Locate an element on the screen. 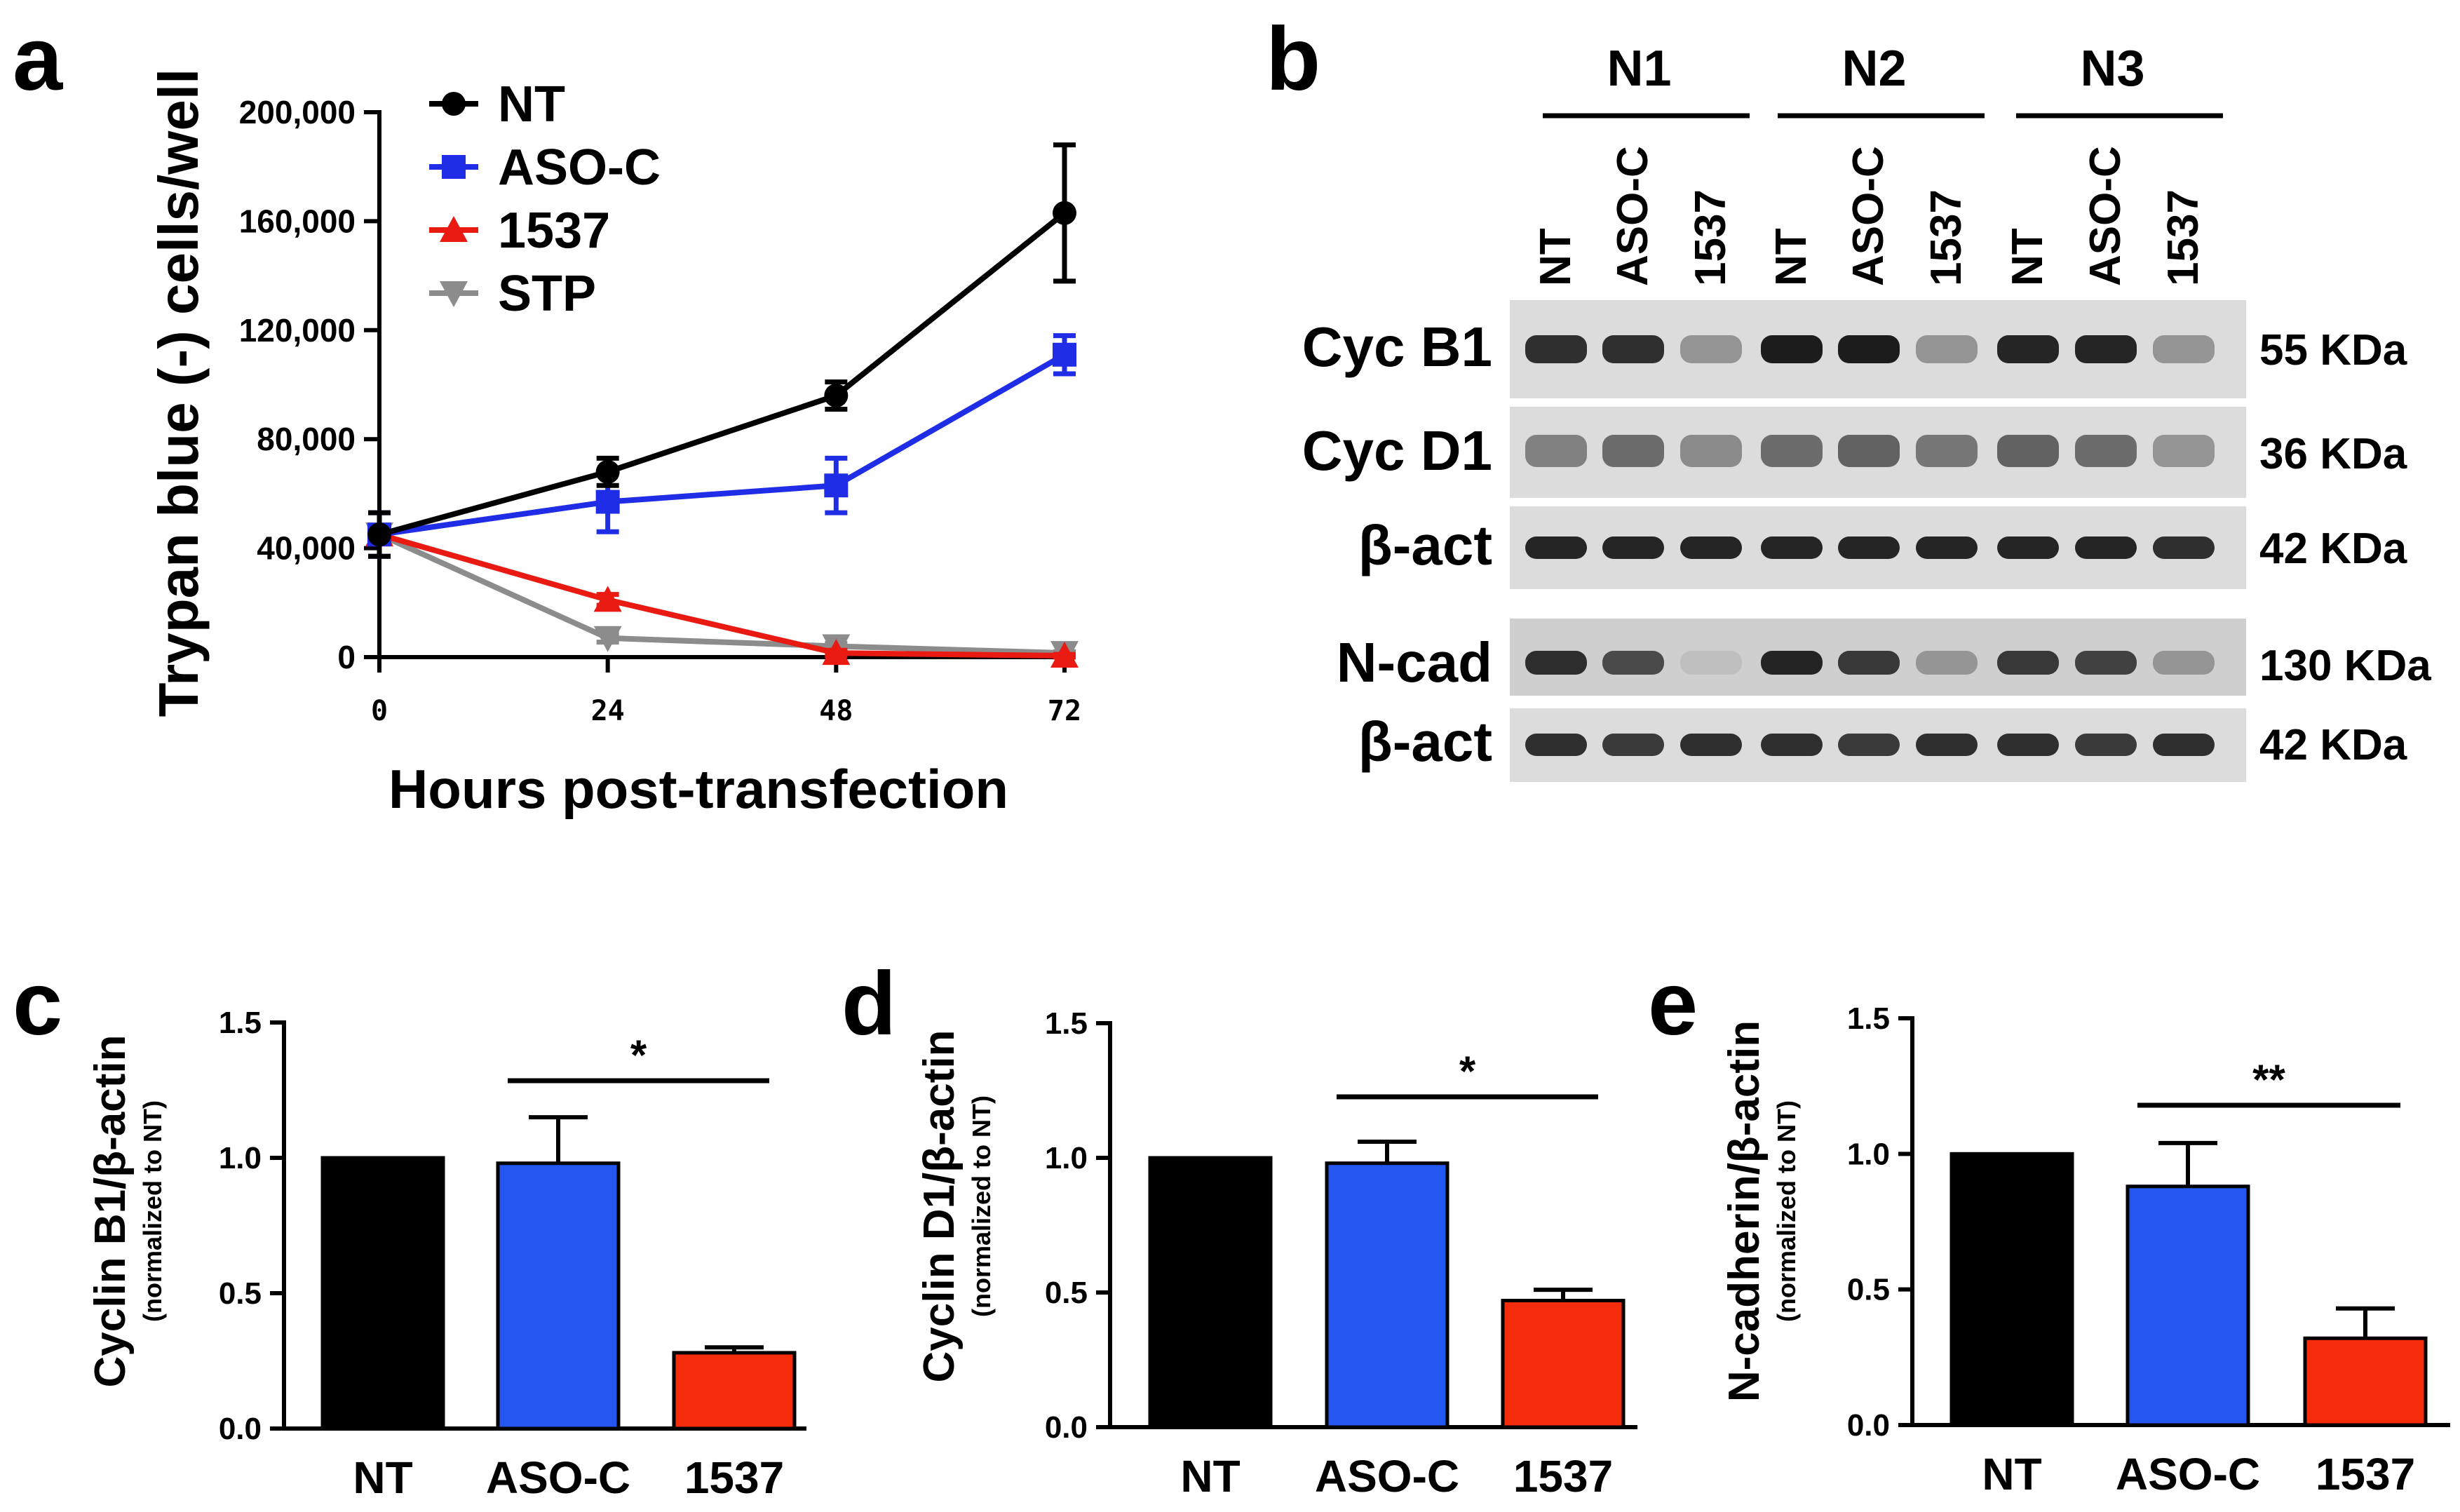 The height and width of the screenshot is (1512, 2460). panel-e-letter: e is located at coordinates (1673, 1004).